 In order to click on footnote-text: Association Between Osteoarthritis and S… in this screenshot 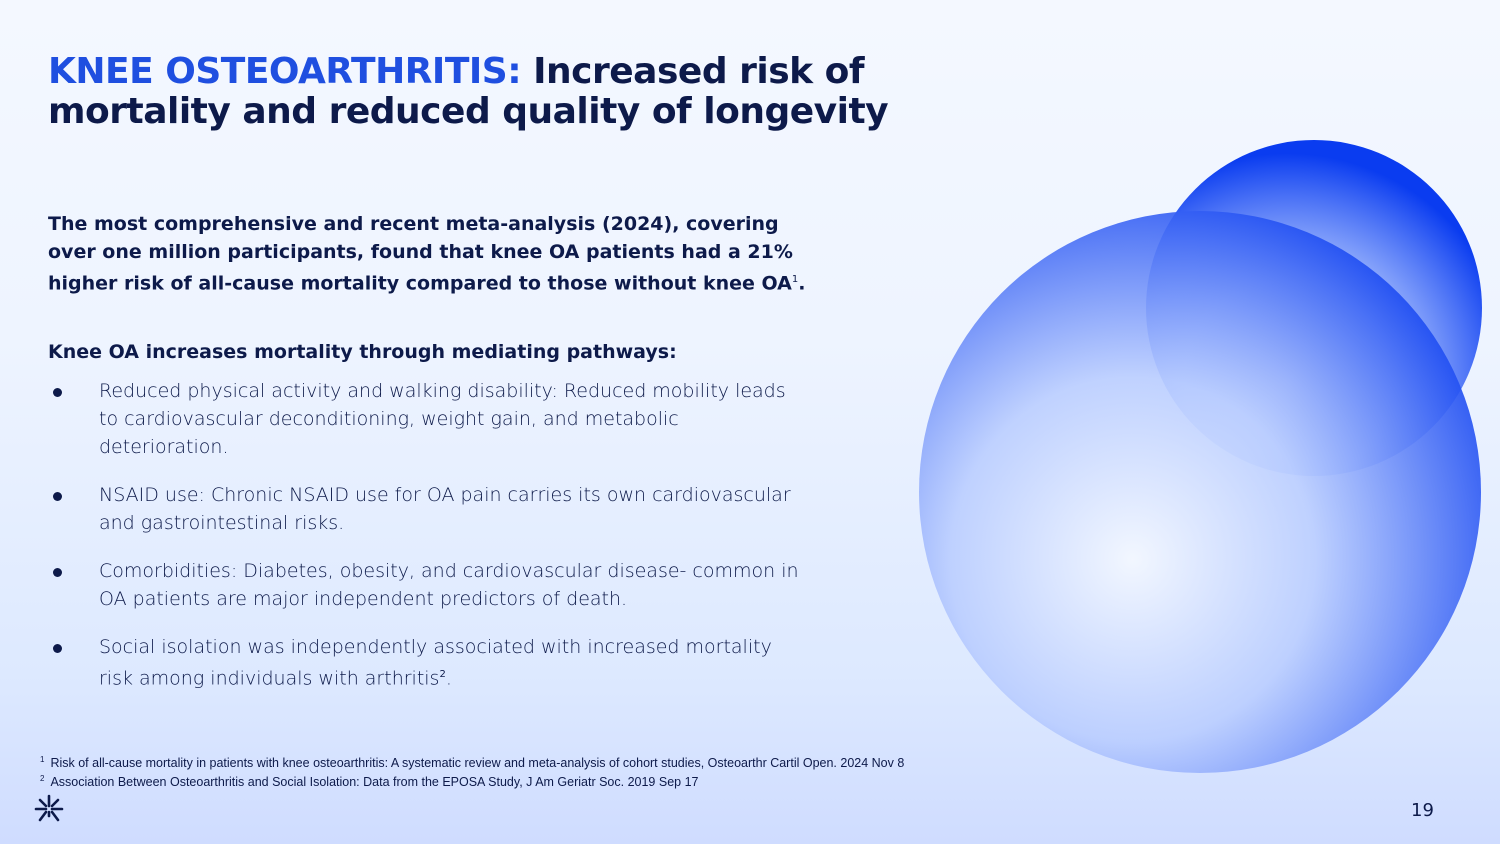, I will do `click(374, 782)`.